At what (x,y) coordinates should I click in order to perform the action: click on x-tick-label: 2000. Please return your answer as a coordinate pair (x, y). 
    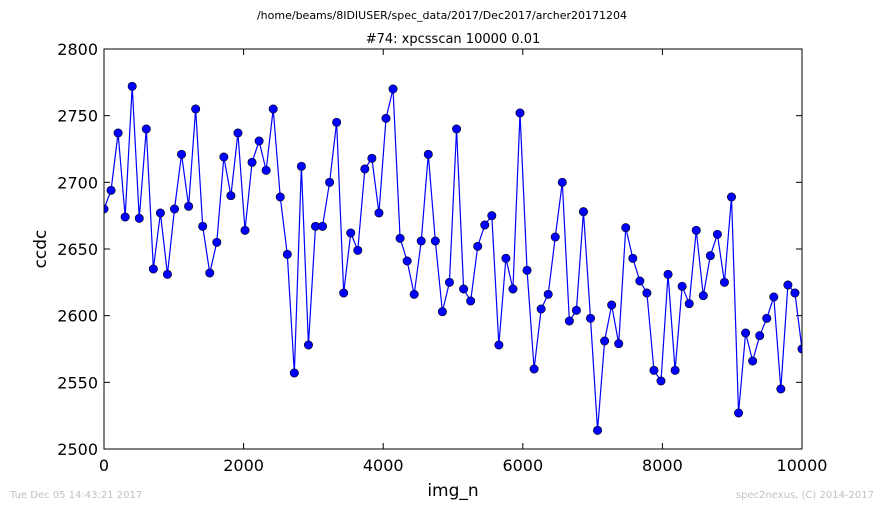
    Looking at the image, I should click on (243, 465).